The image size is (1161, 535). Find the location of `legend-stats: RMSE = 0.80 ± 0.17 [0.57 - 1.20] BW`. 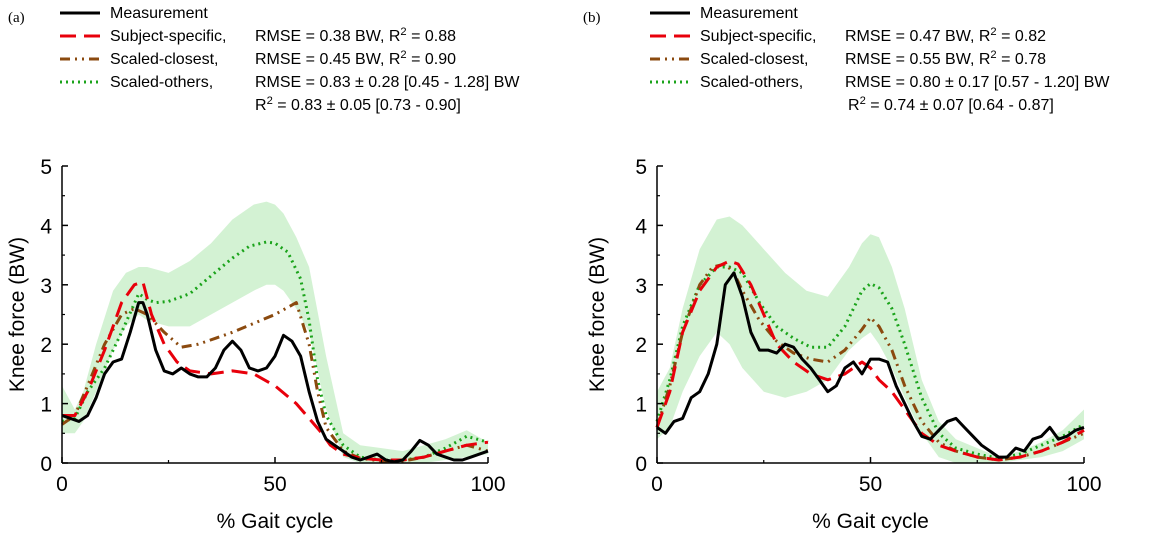

legend-stats: RMSE = 0.80 ± 0.17 [0.57 - 1.20] BW is located at coordinates (977, 82).